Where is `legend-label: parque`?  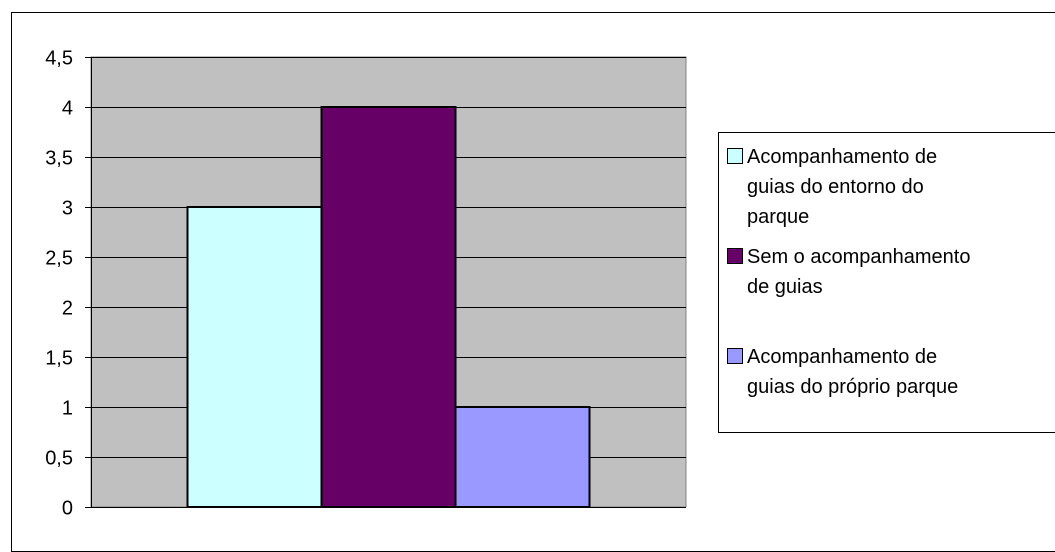 legend-label: parque is located at coordinates (778, 217).